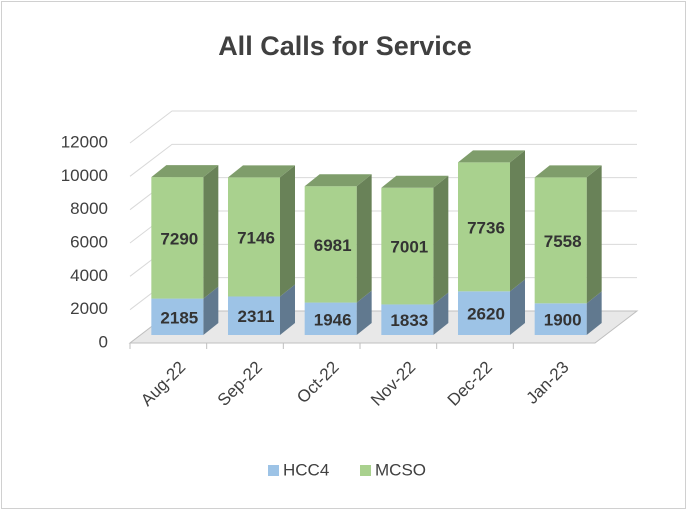 This screenshot has height=510, width=687. I want to click on data-label: 2185, so click(179, 317).